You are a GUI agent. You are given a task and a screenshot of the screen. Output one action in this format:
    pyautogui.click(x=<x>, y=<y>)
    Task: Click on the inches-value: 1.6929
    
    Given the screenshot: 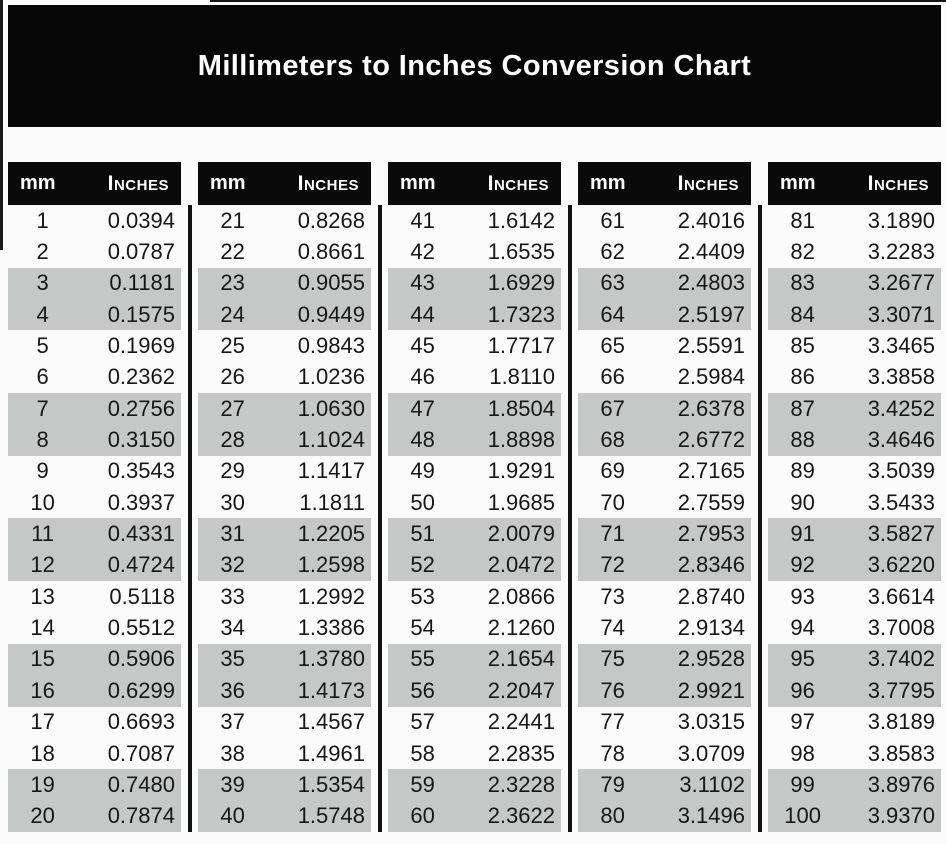 What is the action you would take?
    pyautogui.click(x=521, y=283)
    